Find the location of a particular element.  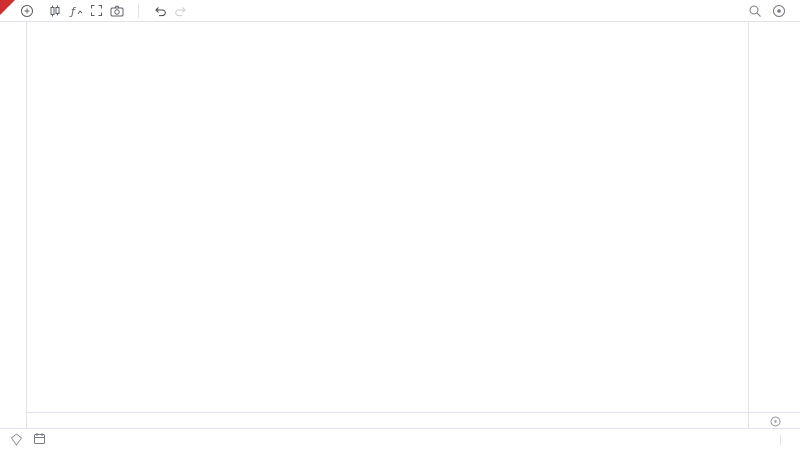

redo-icon is located at coordinates (180, 11).